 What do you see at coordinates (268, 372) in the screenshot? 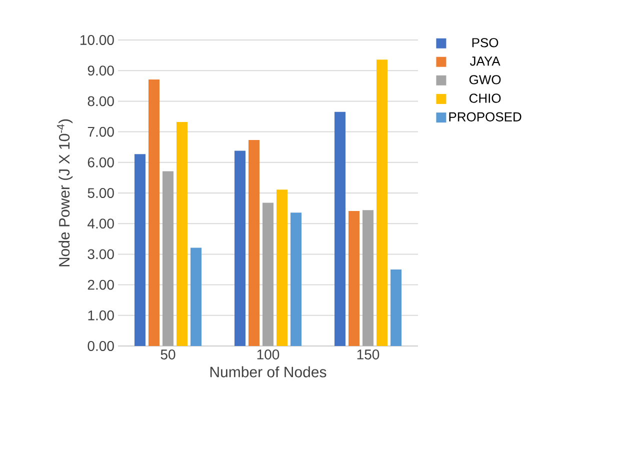
I see `x-axis-title: Number of Nodes` at bounding box center [268, 372].